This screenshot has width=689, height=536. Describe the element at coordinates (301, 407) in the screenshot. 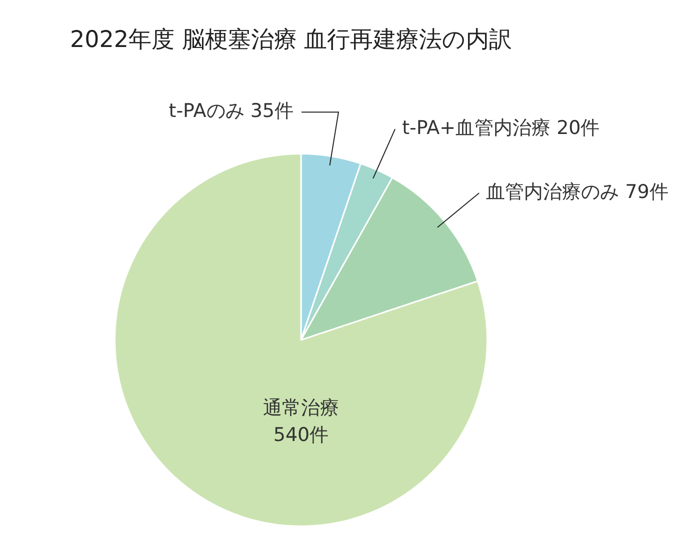

I see `slice-label: 通常治療` at that location.